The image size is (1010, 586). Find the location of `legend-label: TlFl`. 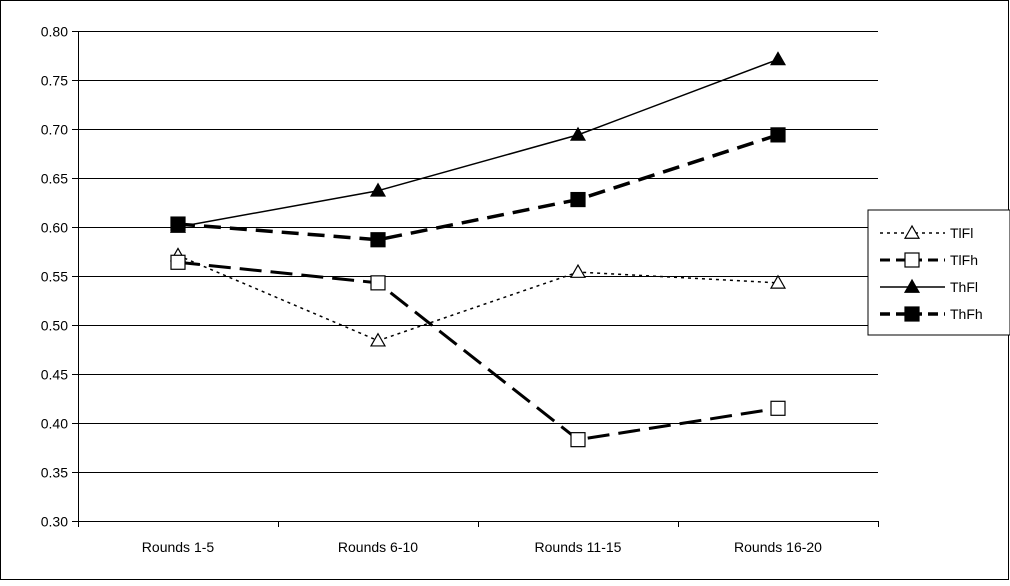

legend-label: TlFl is located at coordinates (961, 233).